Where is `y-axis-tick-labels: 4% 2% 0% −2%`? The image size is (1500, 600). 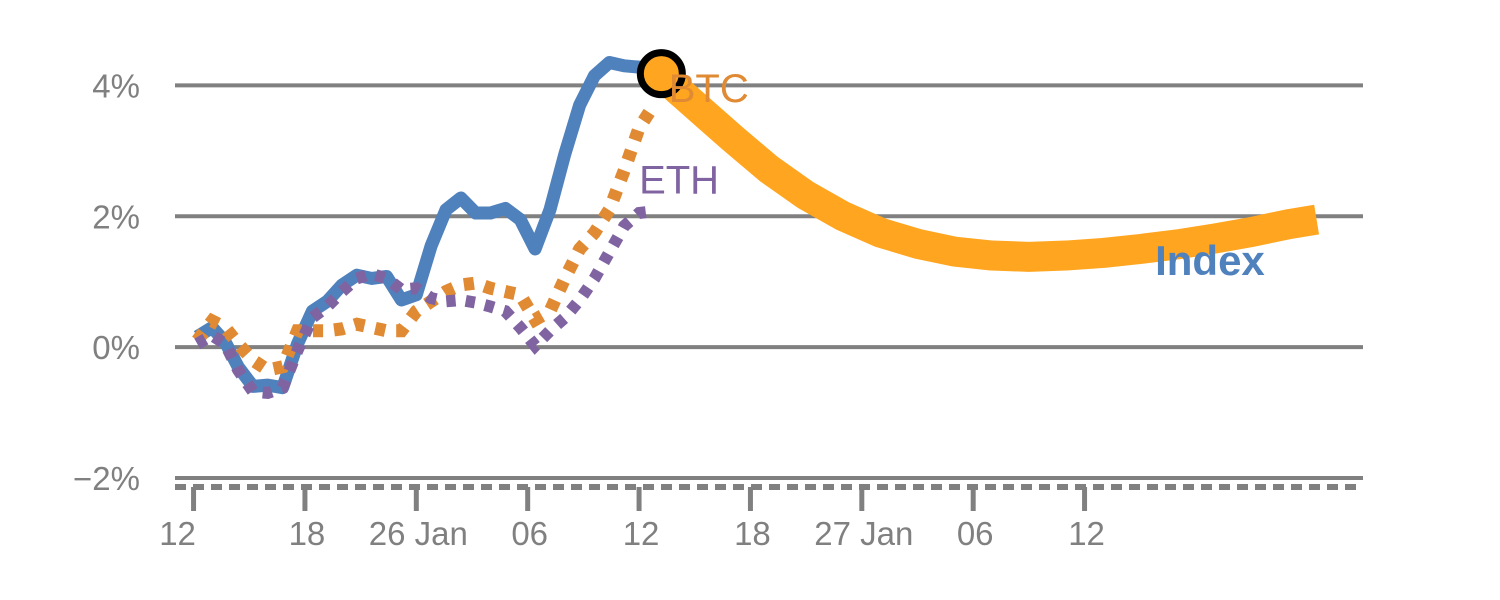 y-axis-tick-labels: 4% 2% 0% −2% is located at coordinates (106, 282).